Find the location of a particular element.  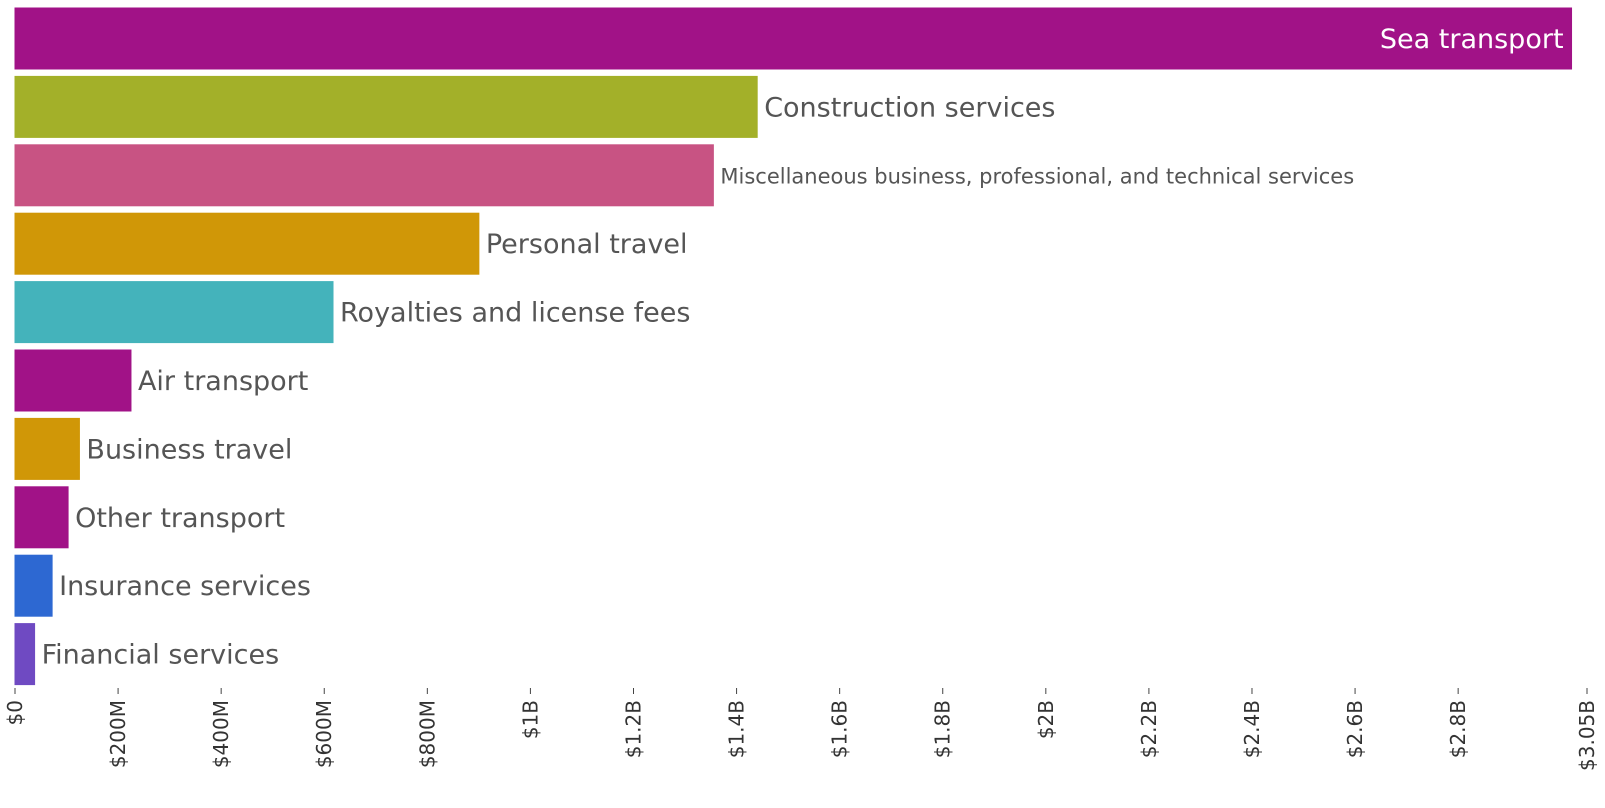

bar-royalties-and-license-fees is located at coordinates (174, 312).